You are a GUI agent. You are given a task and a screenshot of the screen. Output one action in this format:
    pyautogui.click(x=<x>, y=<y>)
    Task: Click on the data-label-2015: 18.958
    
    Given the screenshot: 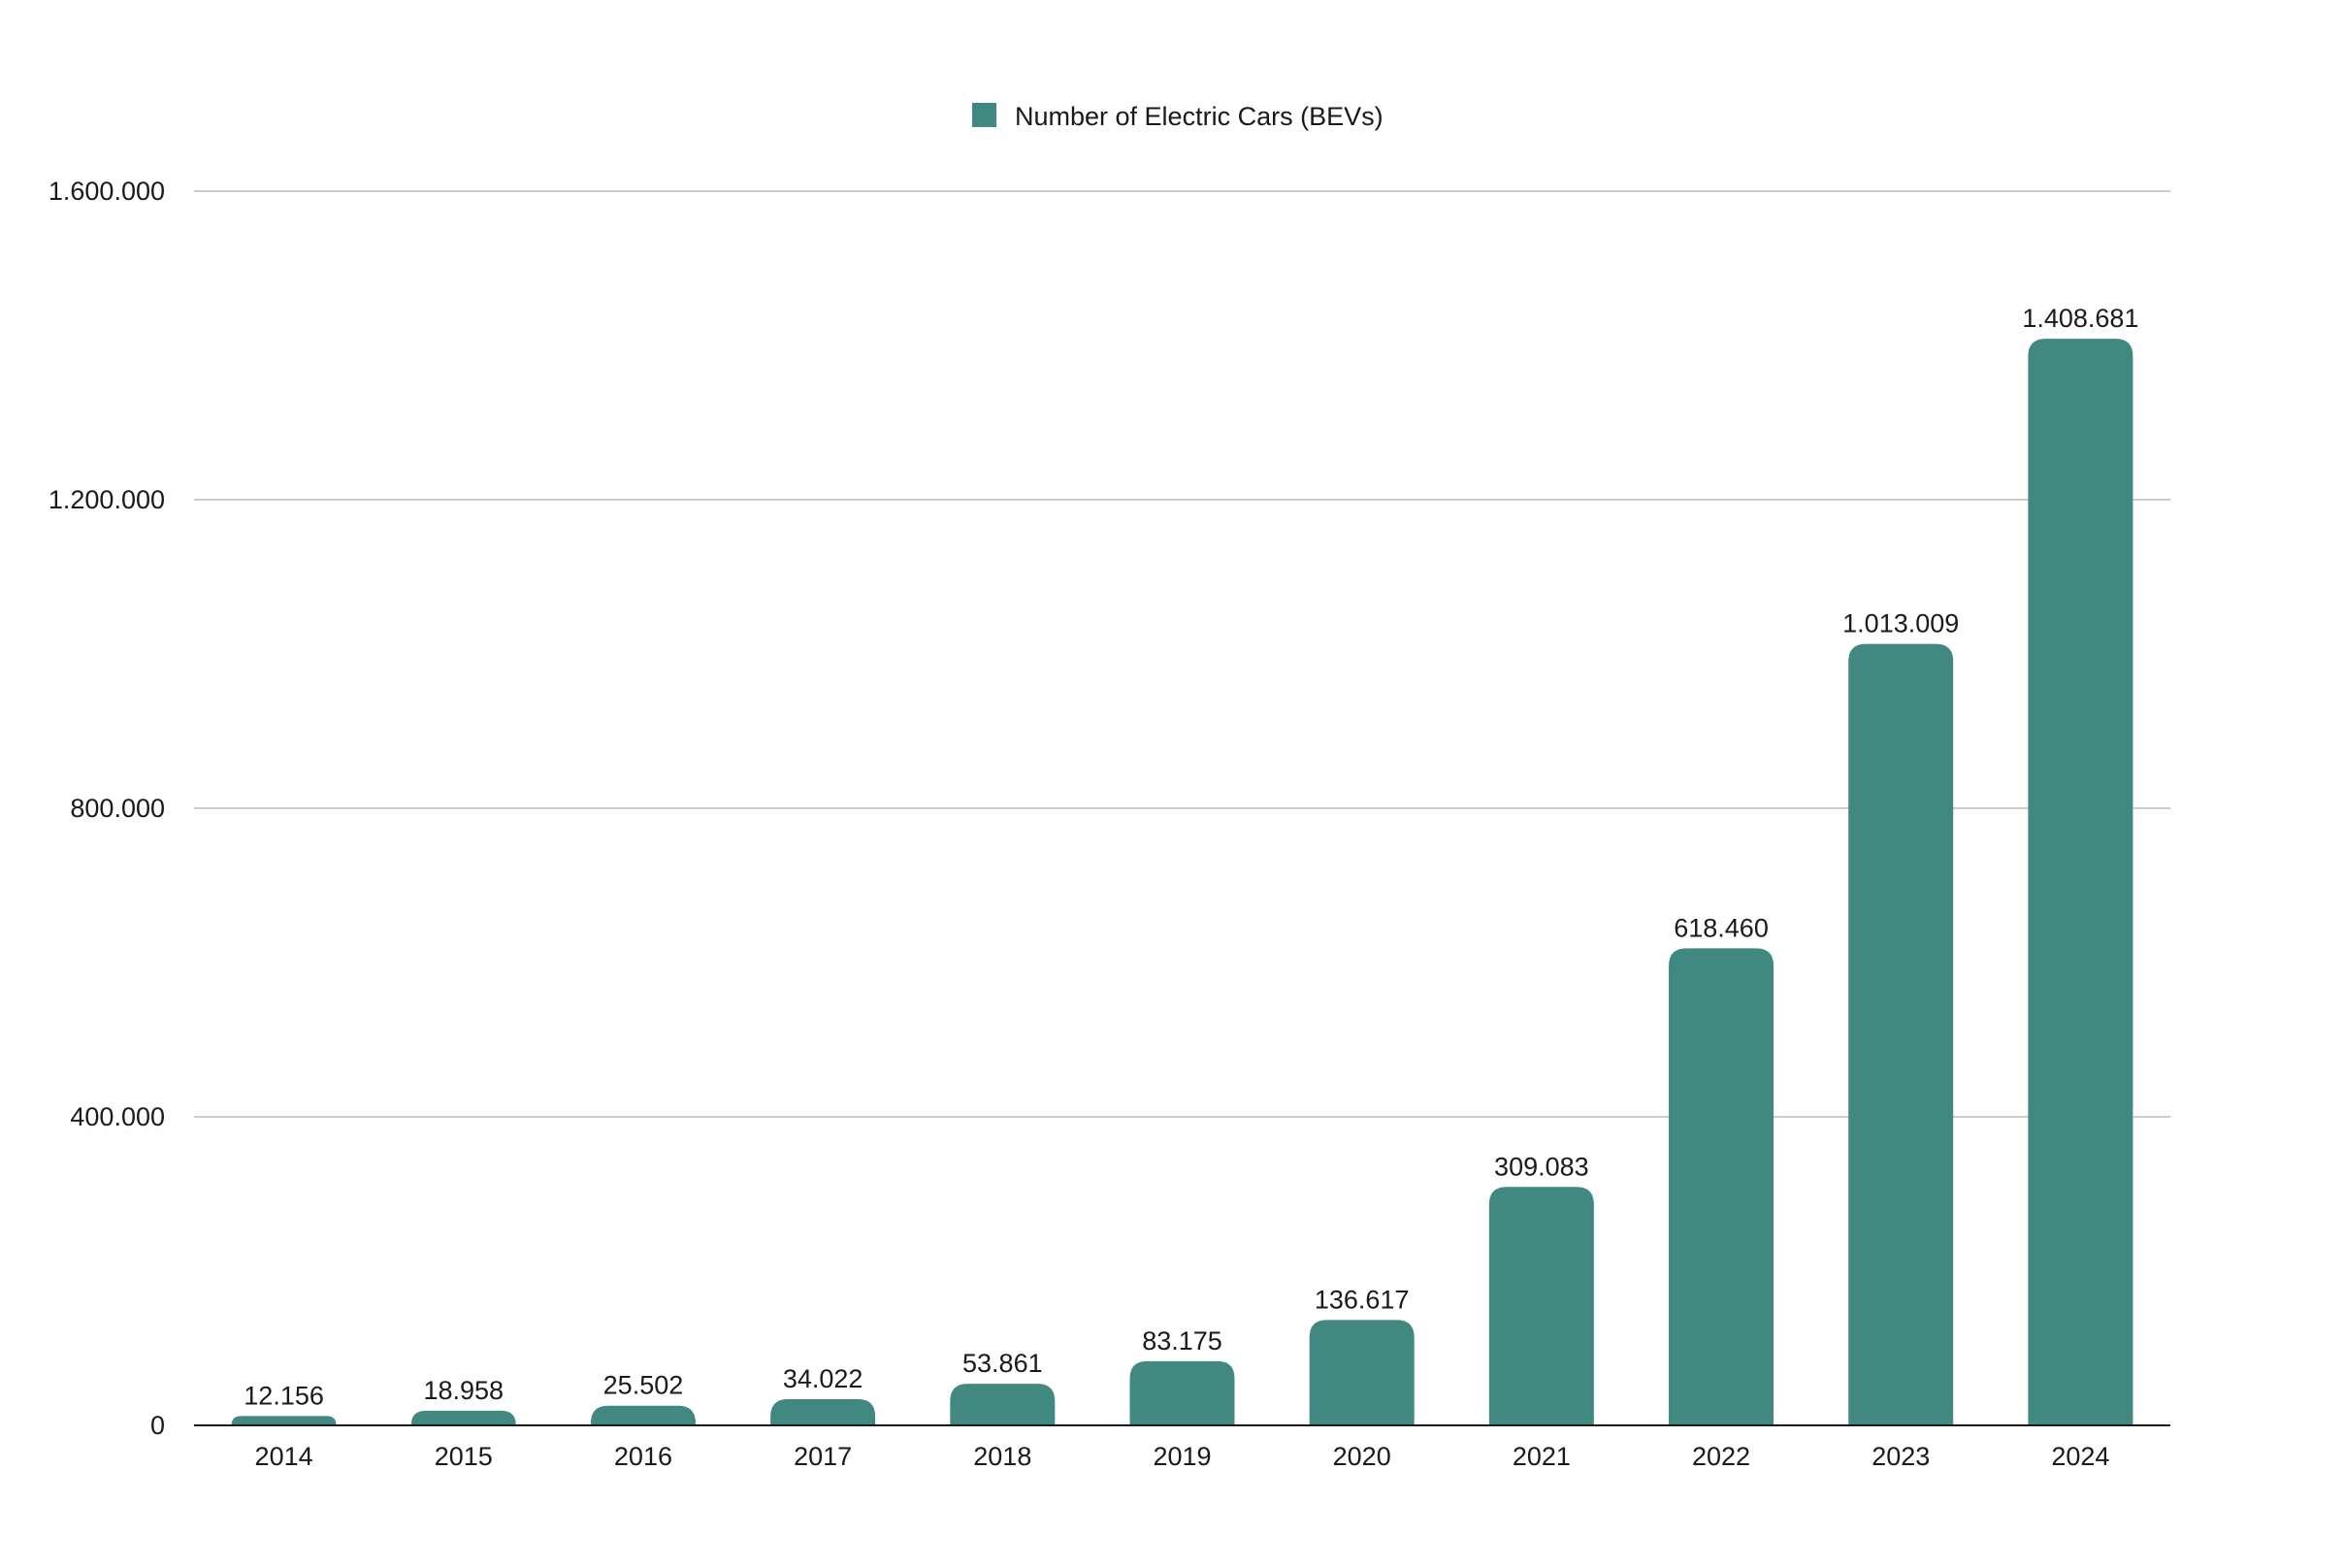 What is the action you would take?
    pyautogui.click(x=463, y=1390)
    